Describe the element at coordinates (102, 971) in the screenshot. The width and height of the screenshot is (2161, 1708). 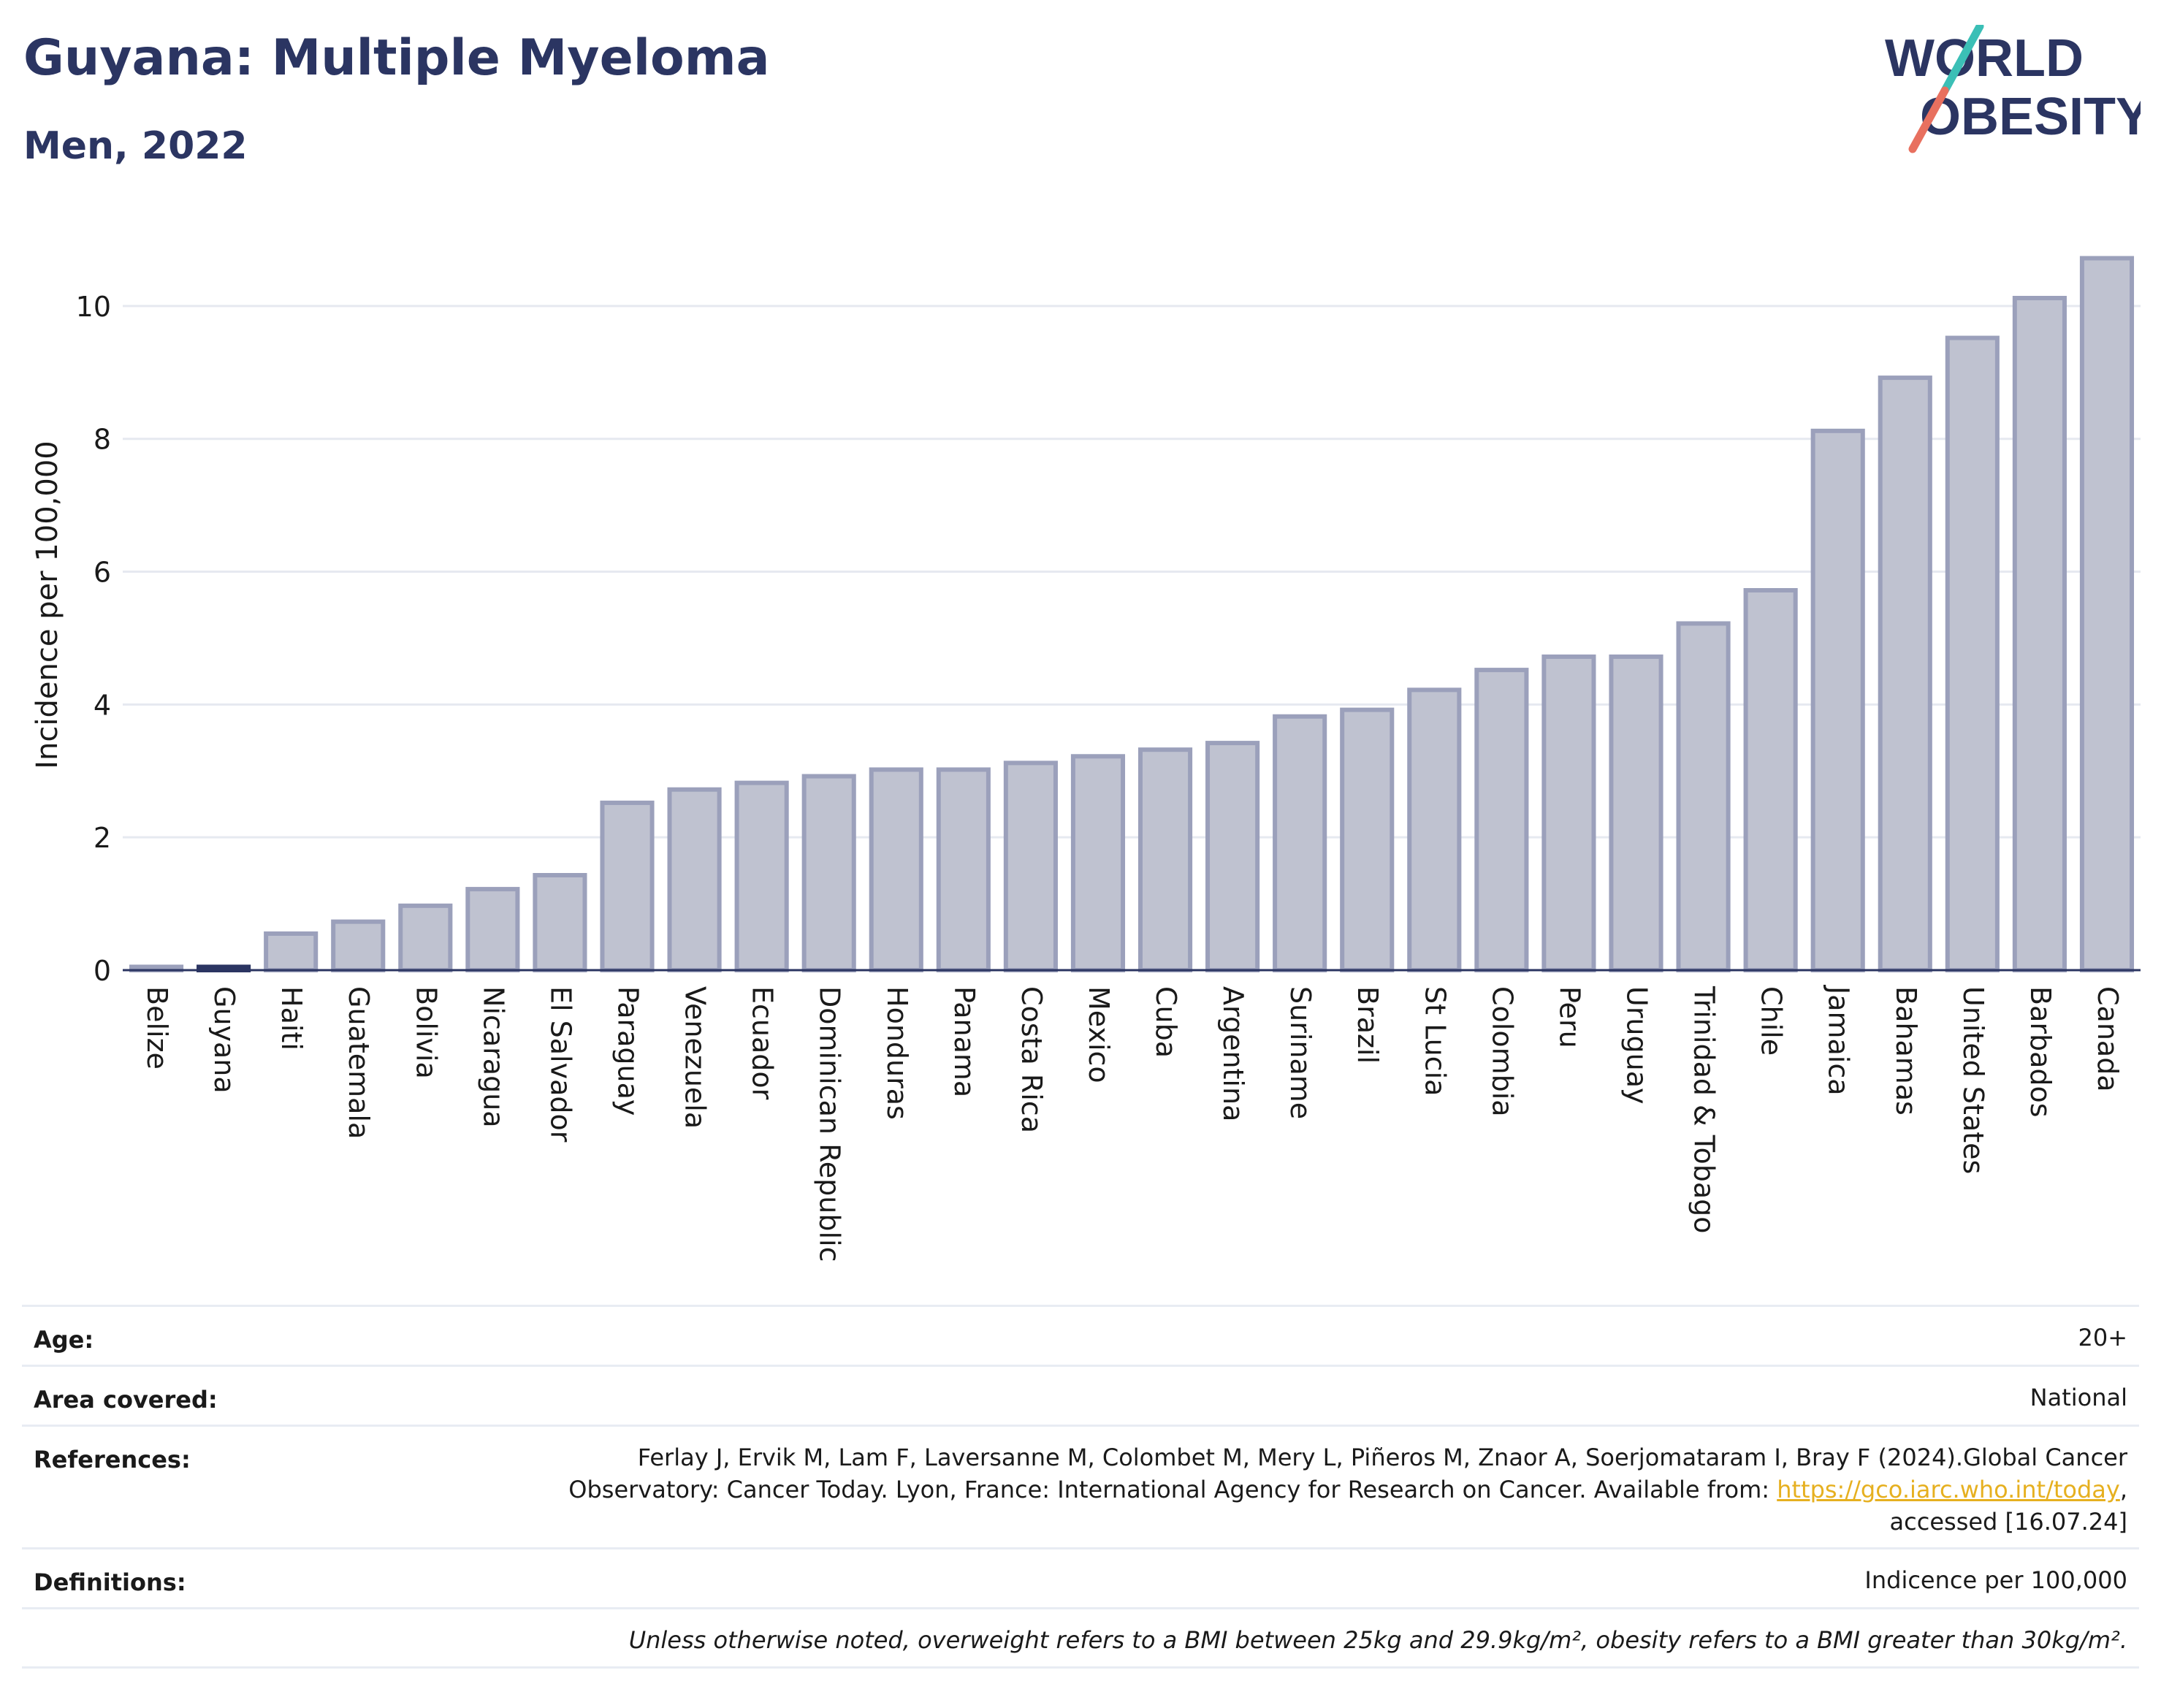
I see `y-tick-label: 0` at that location.